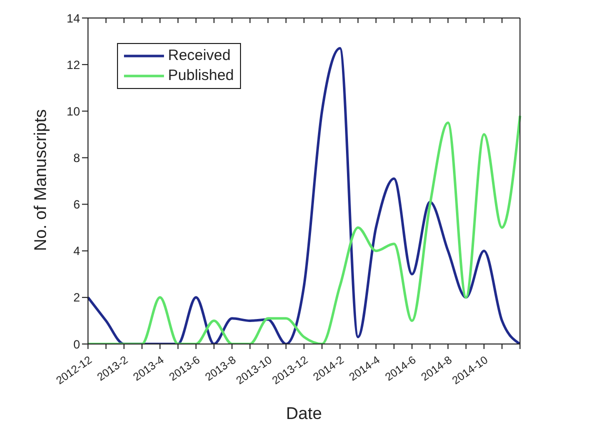 The height and width of the screenshot is (429, 600). Describe the element at coordinates (40, 180) in the screenshot. I see `y-axis-title: No. of Manuscripts` at that location.